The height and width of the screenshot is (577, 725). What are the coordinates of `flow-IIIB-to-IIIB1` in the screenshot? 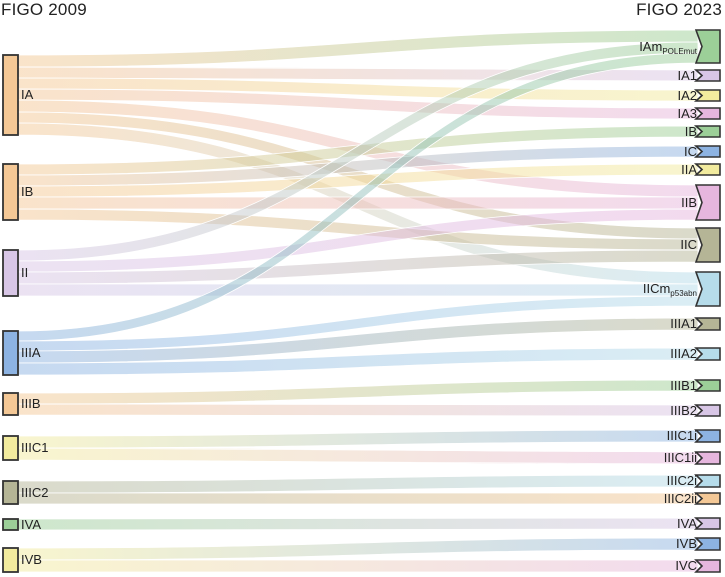 It's located at (358, 392).